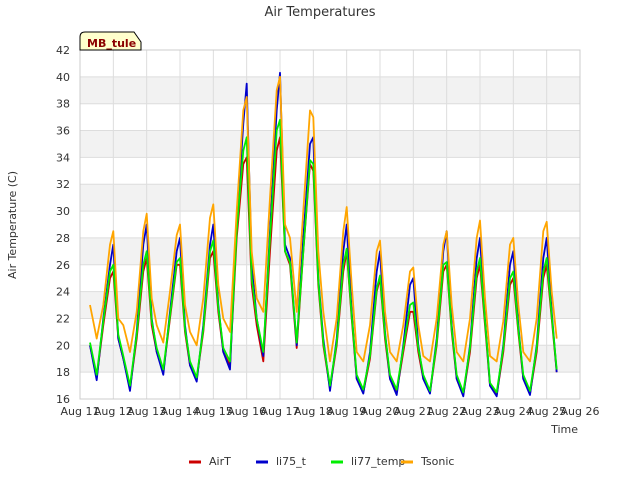  Describe the element at coordinates (63, 50) in the screenshot. I see `y-tick-label: 42` at that location.